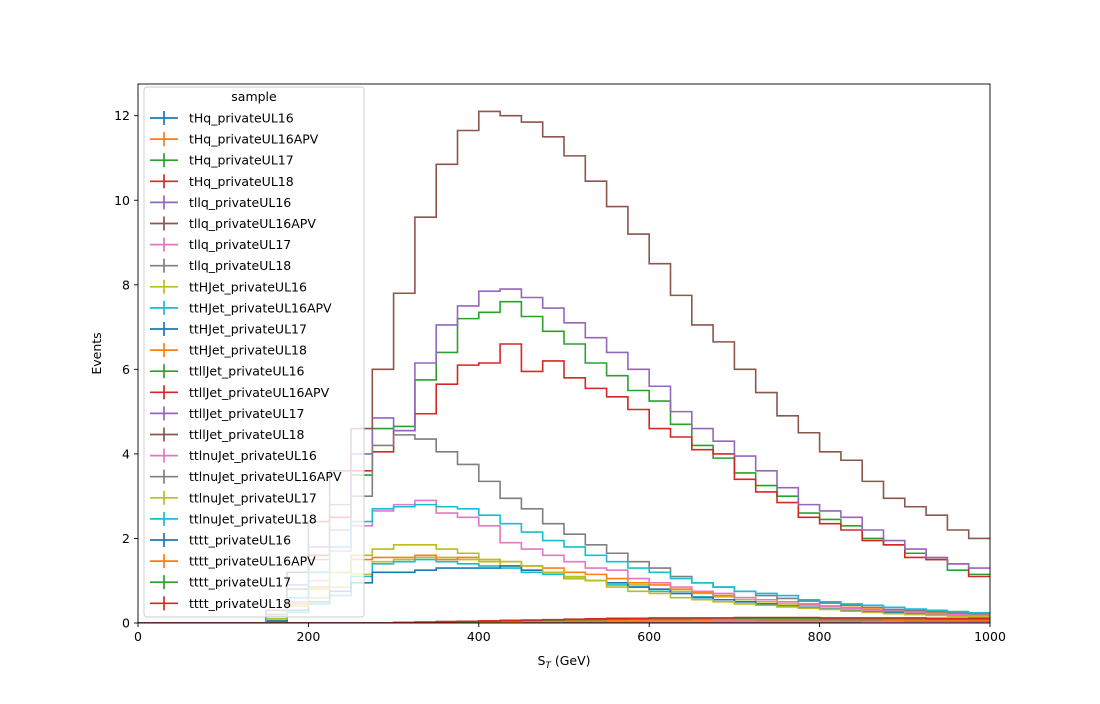 The width and height of the screenshot is (1100, 704). I want to click on x-tick-label-0: 0, so click(138, 636).